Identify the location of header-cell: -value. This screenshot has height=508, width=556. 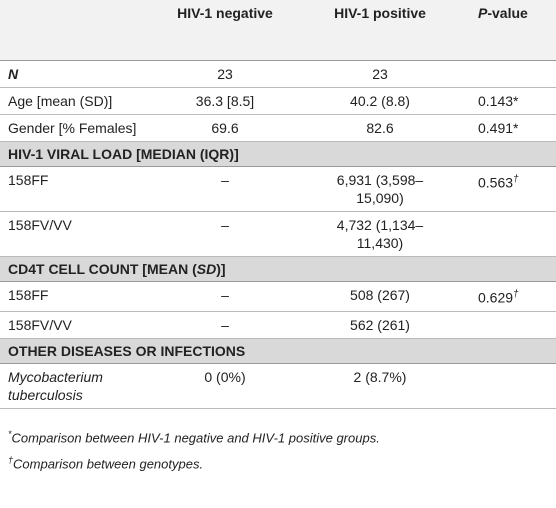
(507, 13).